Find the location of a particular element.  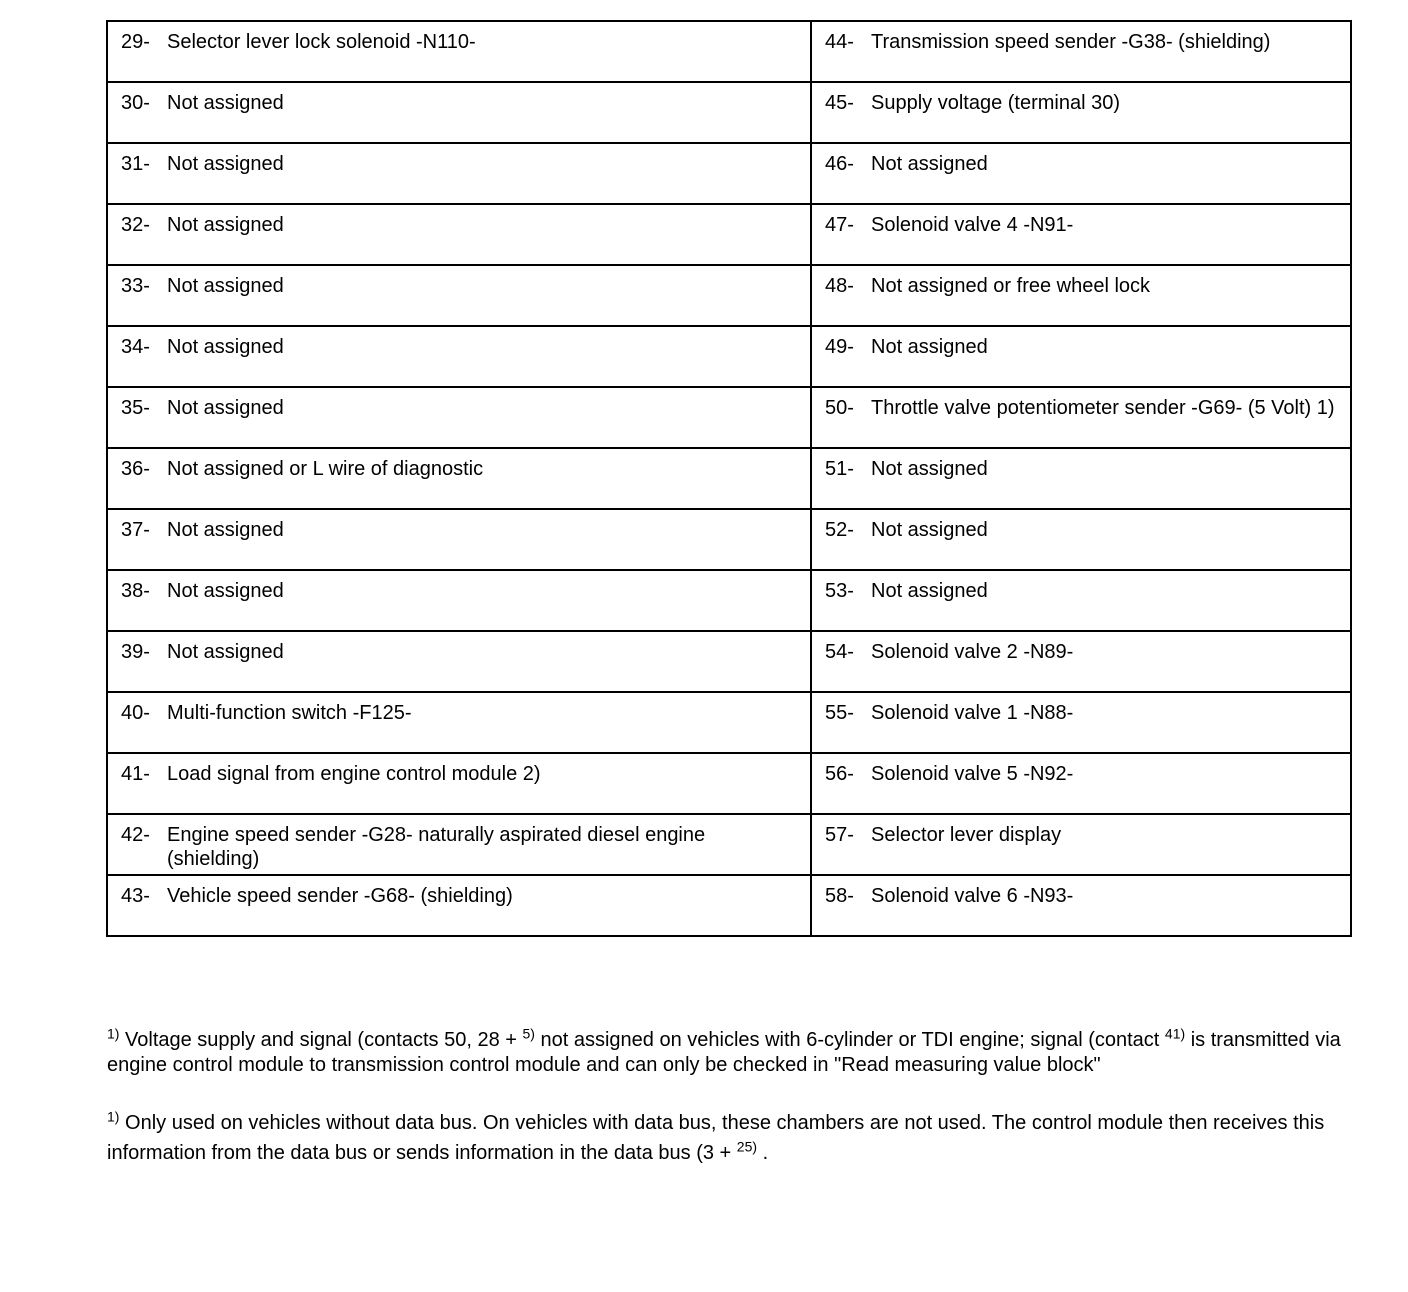

pin-description: Solenoid valve 4 -N91- is located at coordinates (972, 225).